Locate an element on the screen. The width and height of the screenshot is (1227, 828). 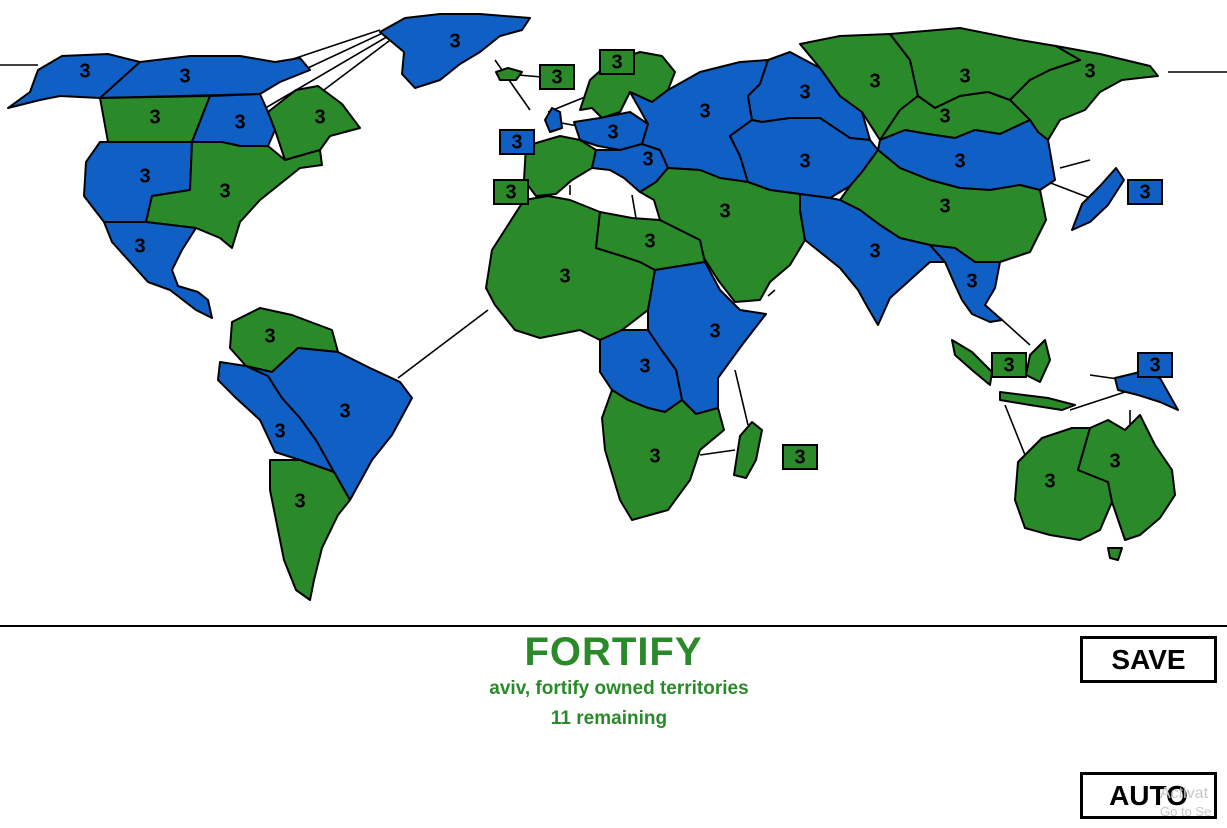
watermark-line-1: Activat is located at coordinates (1184, 793).